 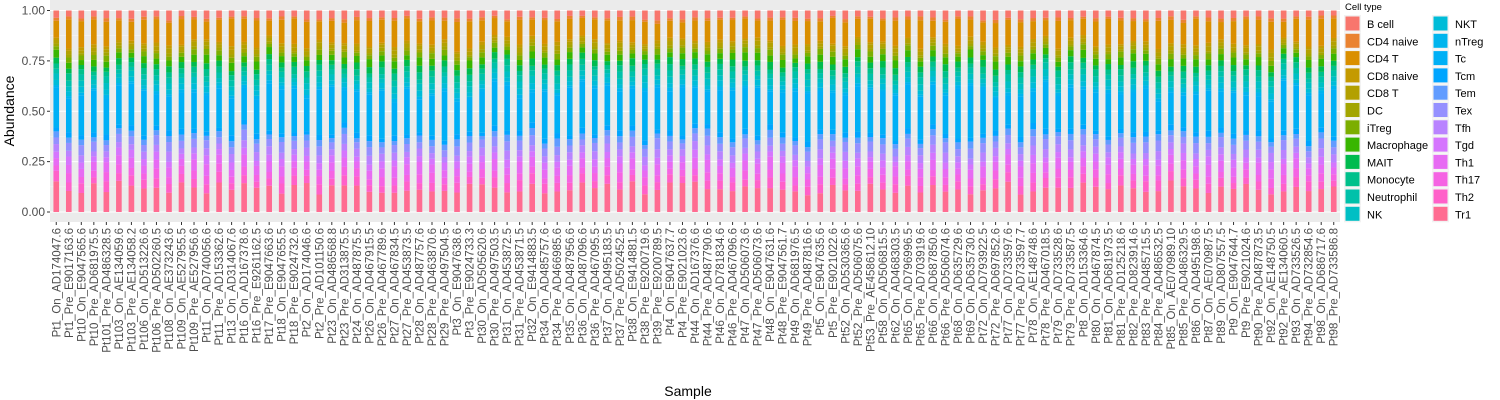 I want to click on x-tick-label: Pt46_Pre_AD467096.6, so click(x=734, y=287).